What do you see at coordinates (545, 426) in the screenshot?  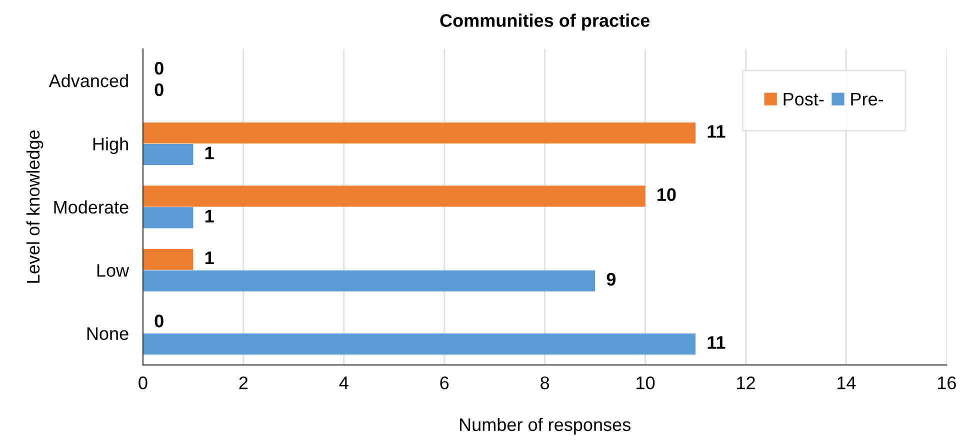 I see `x-axis-title: Number of responses` at bounding box center [545, 426].